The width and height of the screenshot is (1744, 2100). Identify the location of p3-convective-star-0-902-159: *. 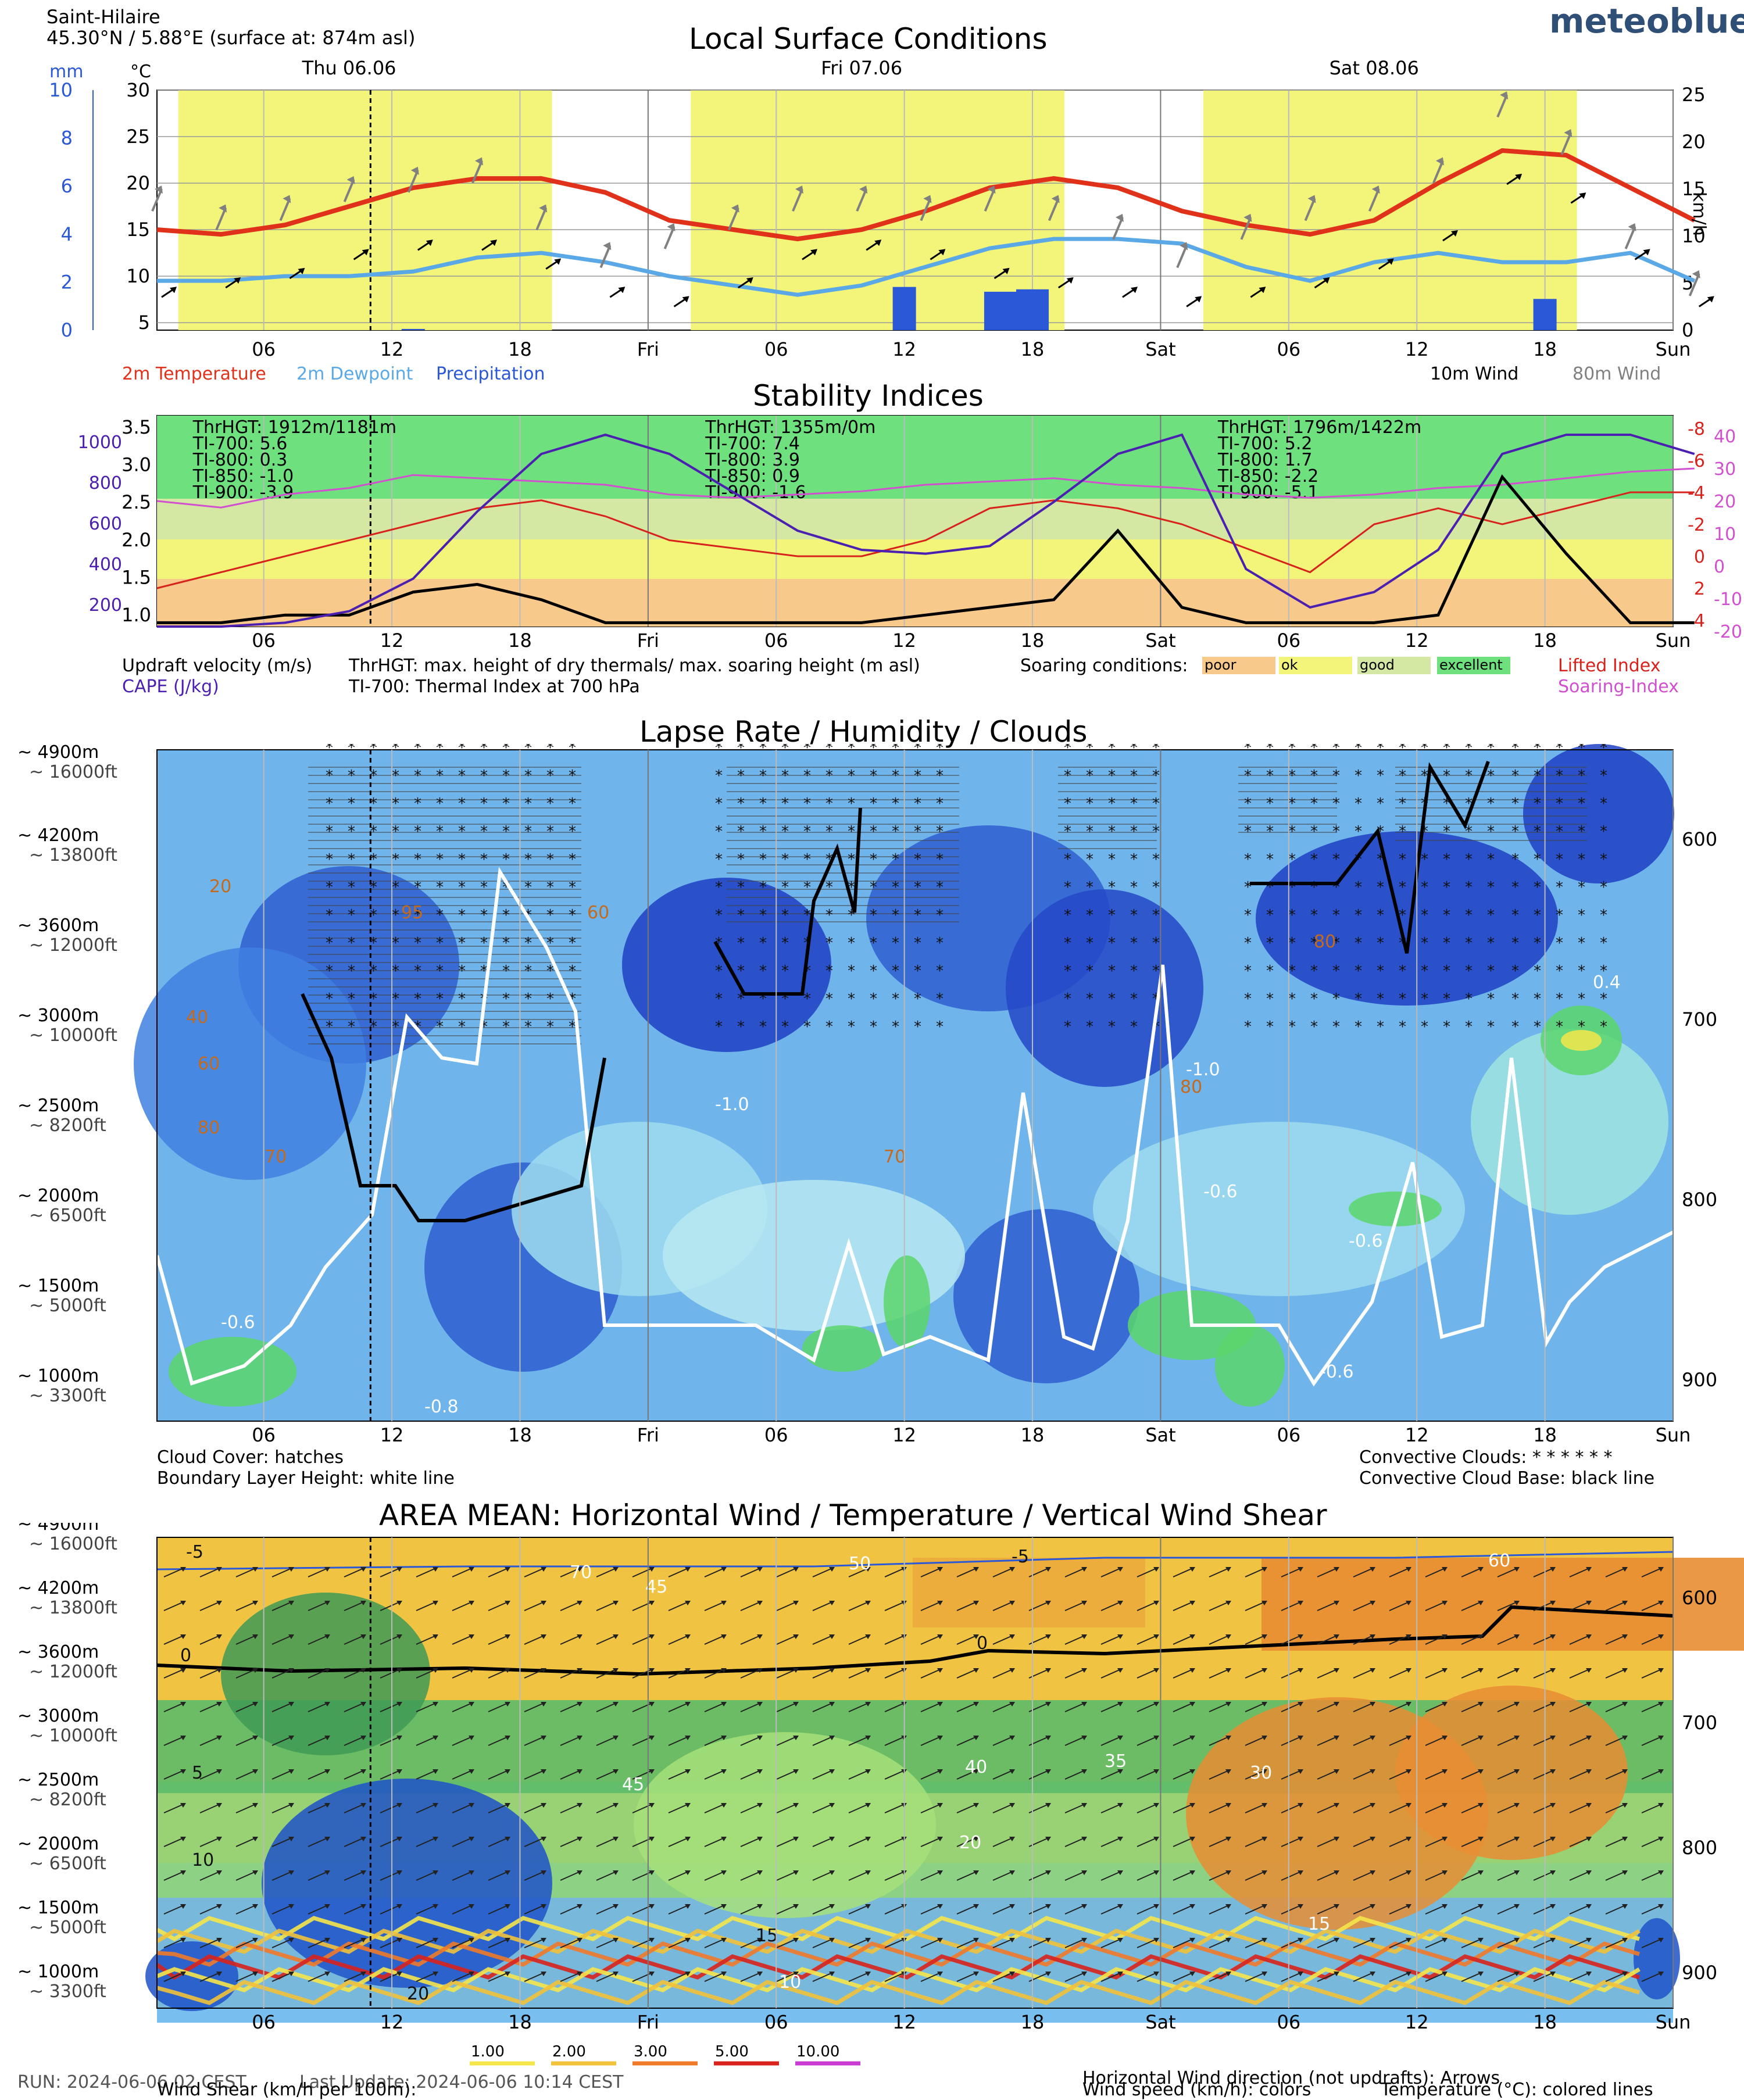
(528, 831).